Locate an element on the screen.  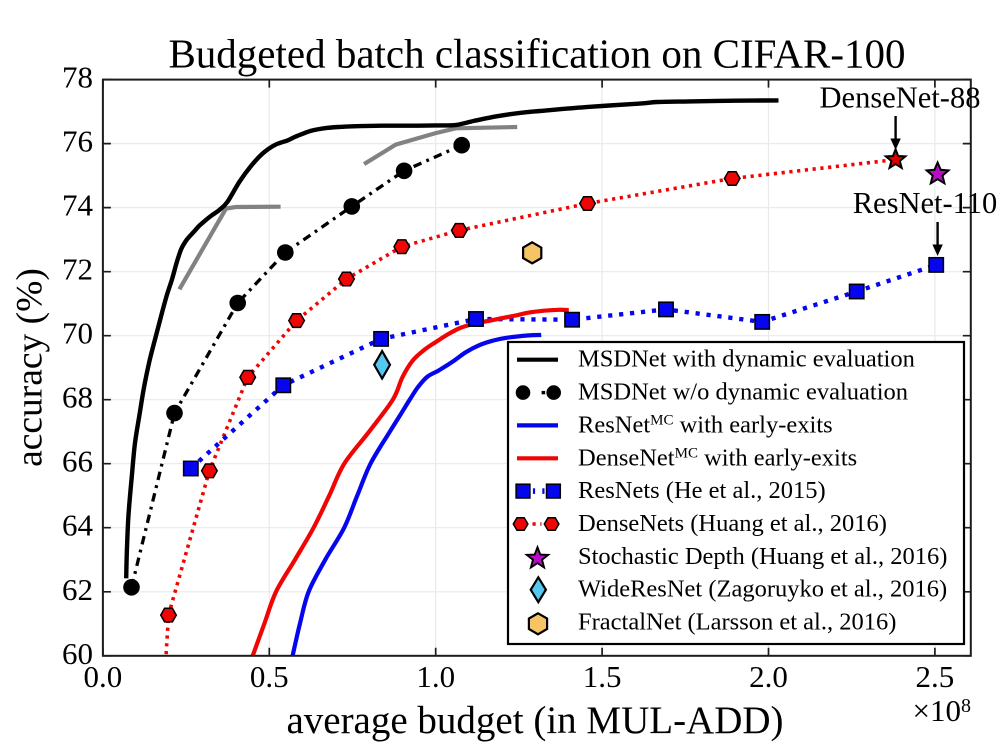
svg-text: 0.5 is located at coordinates (269, 676).